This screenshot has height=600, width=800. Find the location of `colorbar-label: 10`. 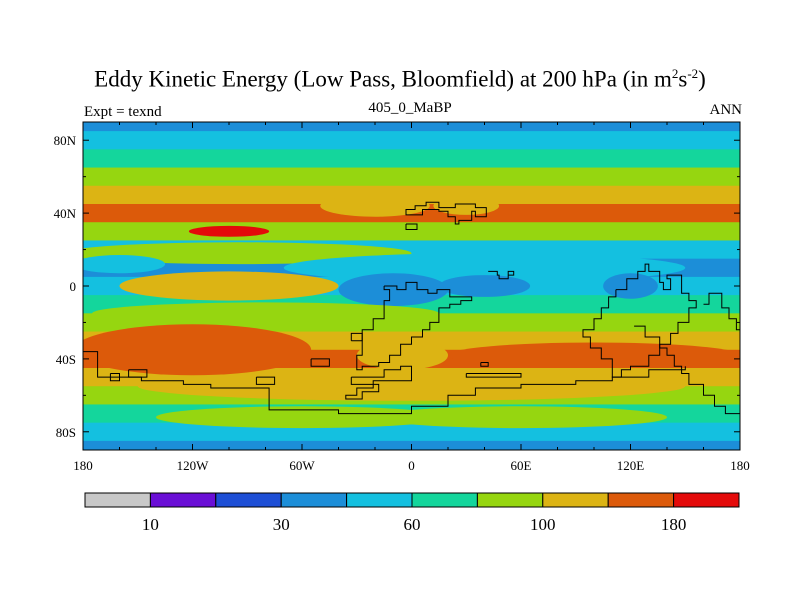

colorbar-label: 10 is located at coordinates (150, 524).